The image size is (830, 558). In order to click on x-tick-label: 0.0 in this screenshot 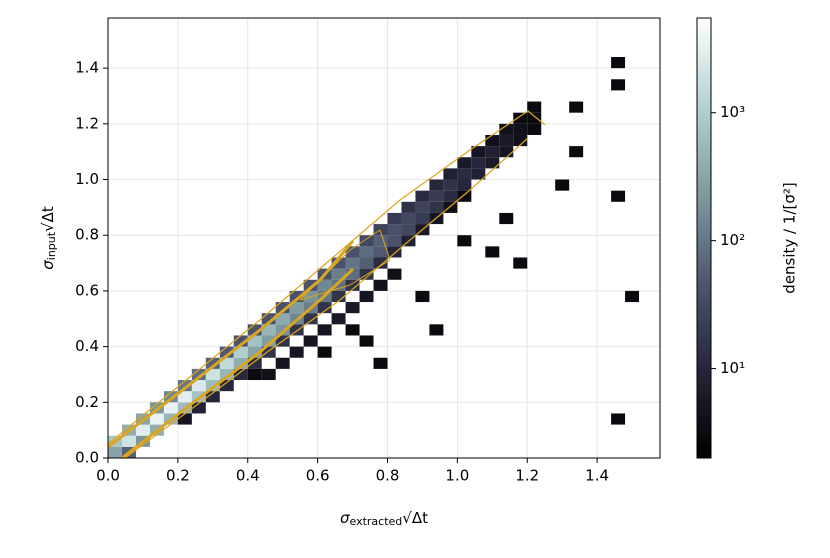, I will do `click(108, 476)`.